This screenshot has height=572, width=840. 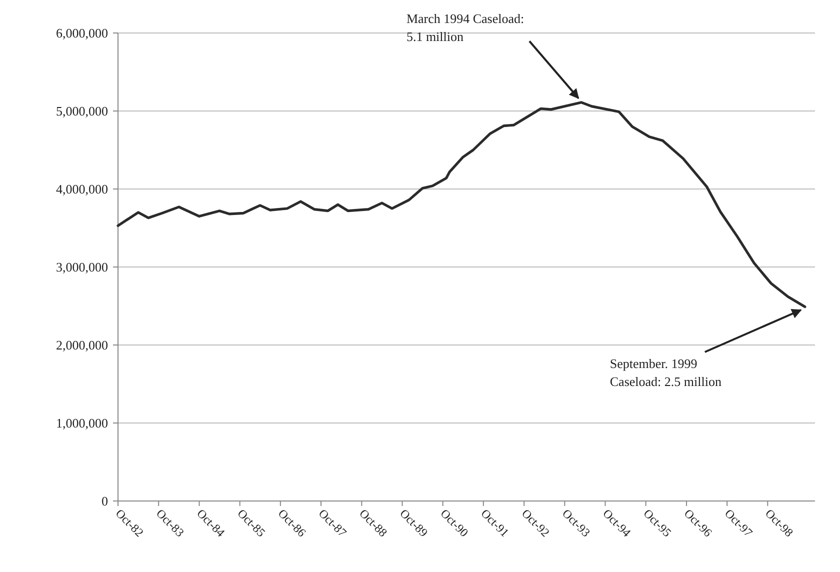 What do you see at coordinates (82, 189) in the screenshot?
I see `y-tick-label: 4,000,000` at bounding box center [82, 189].